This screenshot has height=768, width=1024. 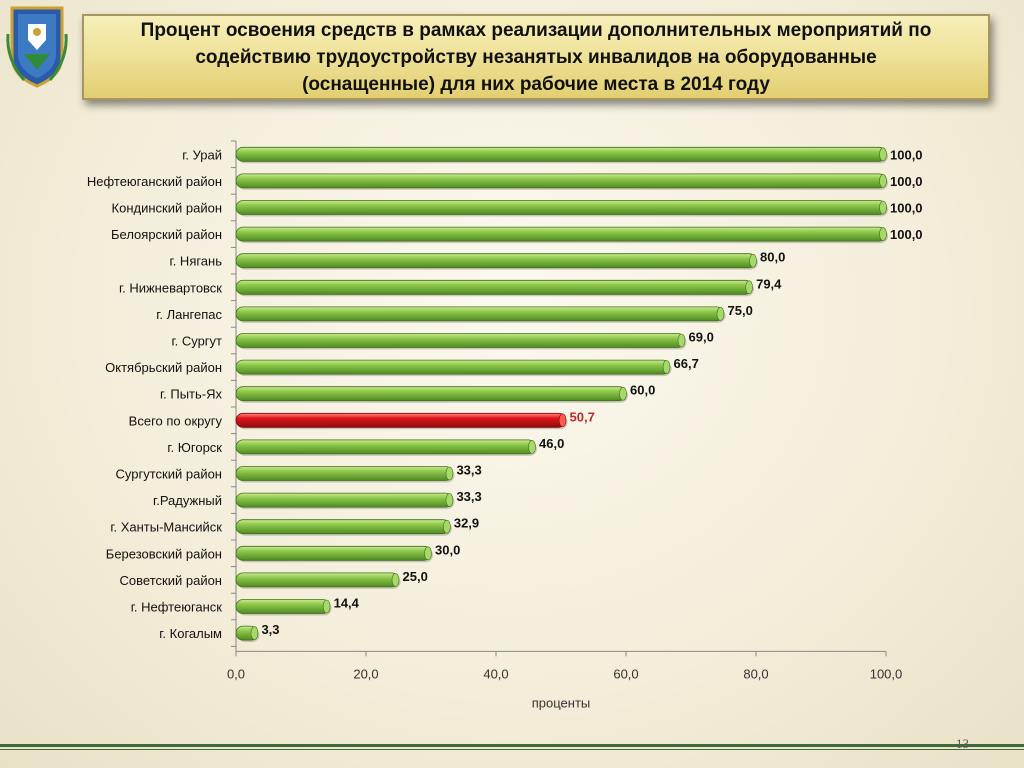 What do you see at coordinates (512, 745) in the screenshot?
I see `footer-line` at bounding box center [512, 745].